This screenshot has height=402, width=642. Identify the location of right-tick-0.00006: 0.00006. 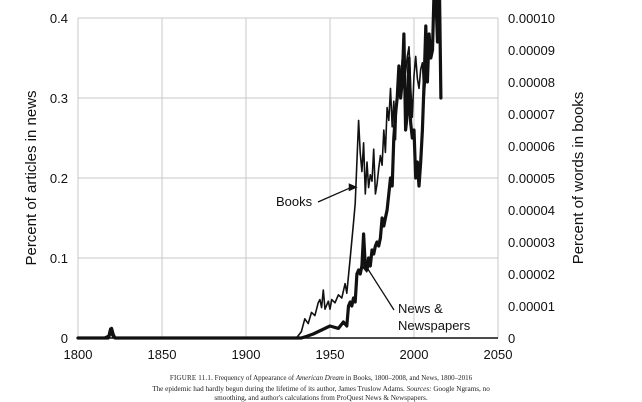
(531, 146).